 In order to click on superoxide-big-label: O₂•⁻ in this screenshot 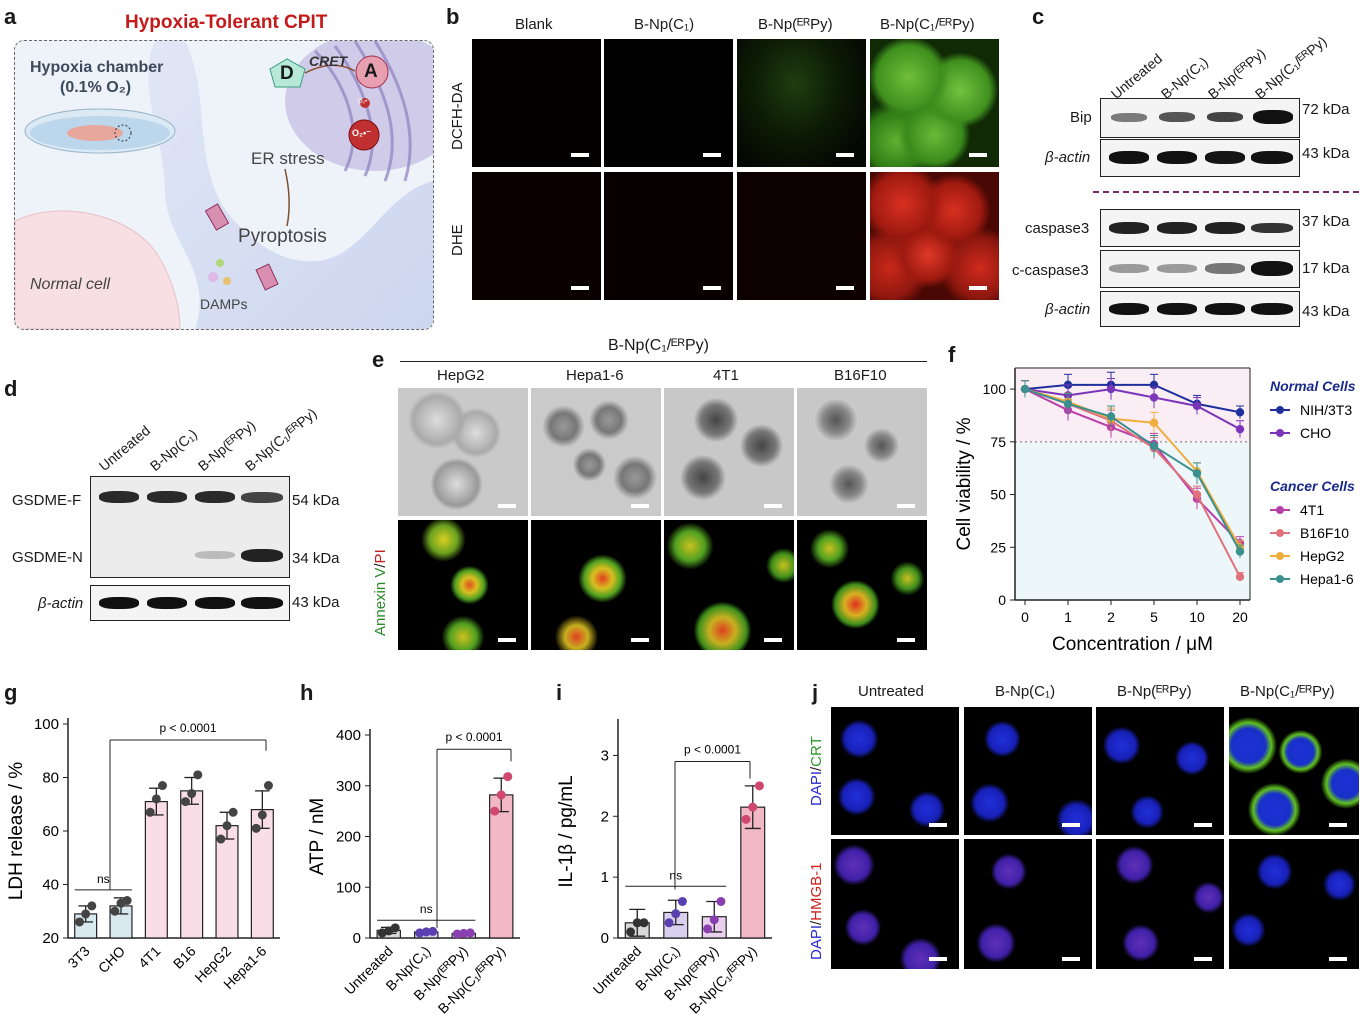, I will do `click(361, 133)`.